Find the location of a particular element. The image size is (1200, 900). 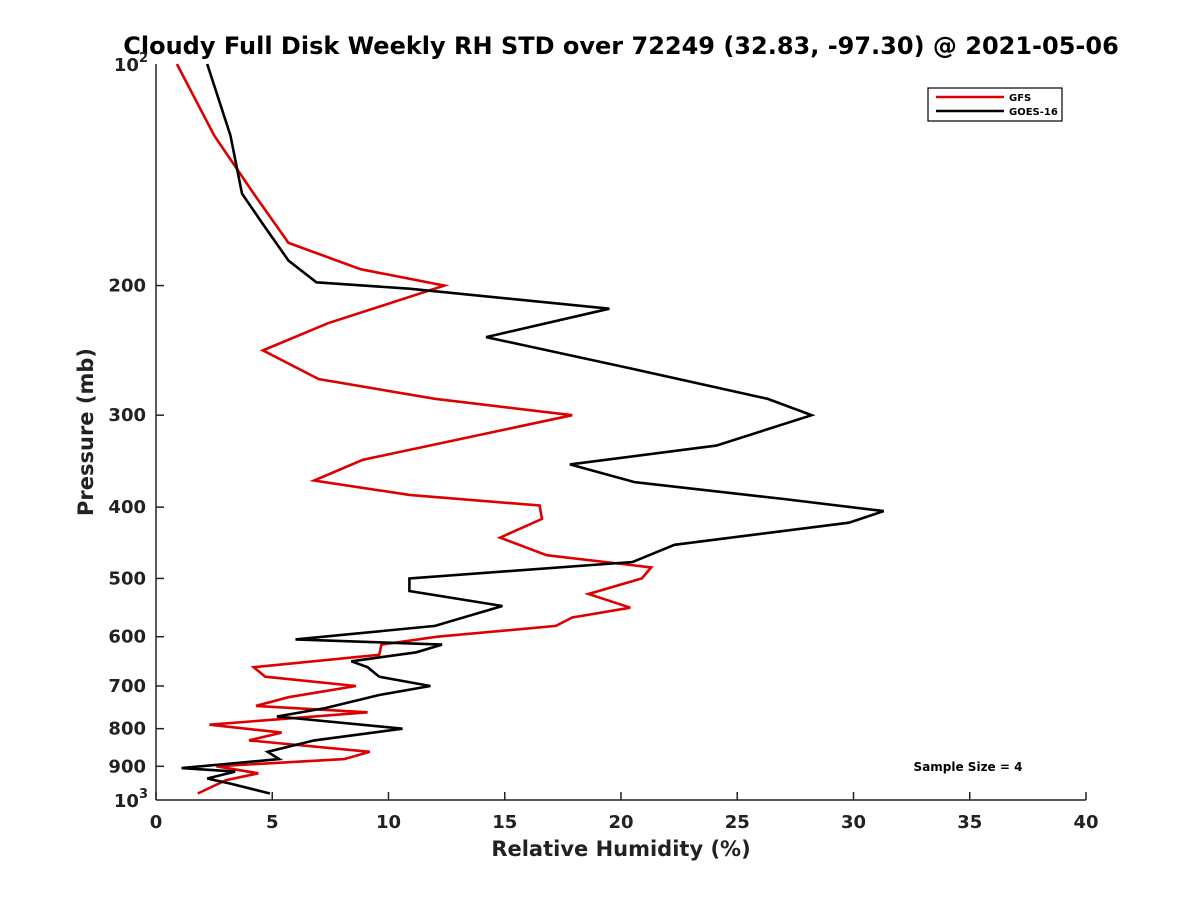

y-end-tick-exponent: 3 is located at coordinates (143, 794).